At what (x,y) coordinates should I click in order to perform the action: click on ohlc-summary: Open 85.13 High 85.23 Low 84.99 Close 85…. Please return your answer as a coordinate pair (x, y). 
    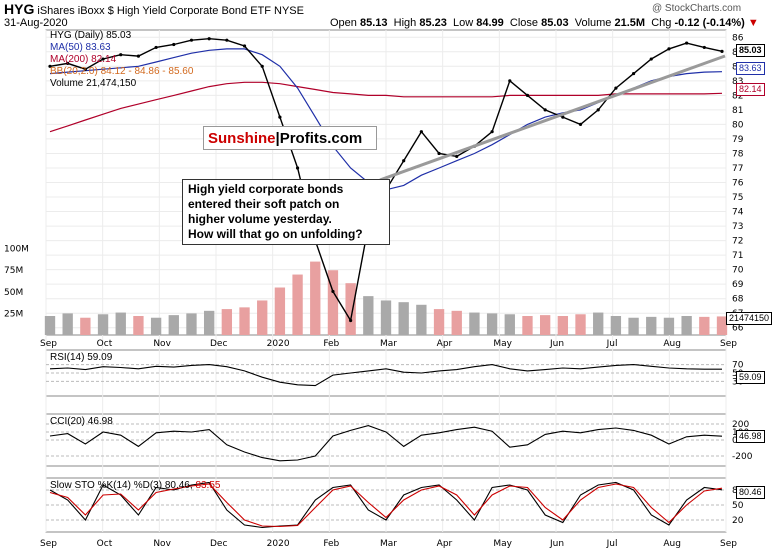
    Looking at the image, I should click on (544, 23).